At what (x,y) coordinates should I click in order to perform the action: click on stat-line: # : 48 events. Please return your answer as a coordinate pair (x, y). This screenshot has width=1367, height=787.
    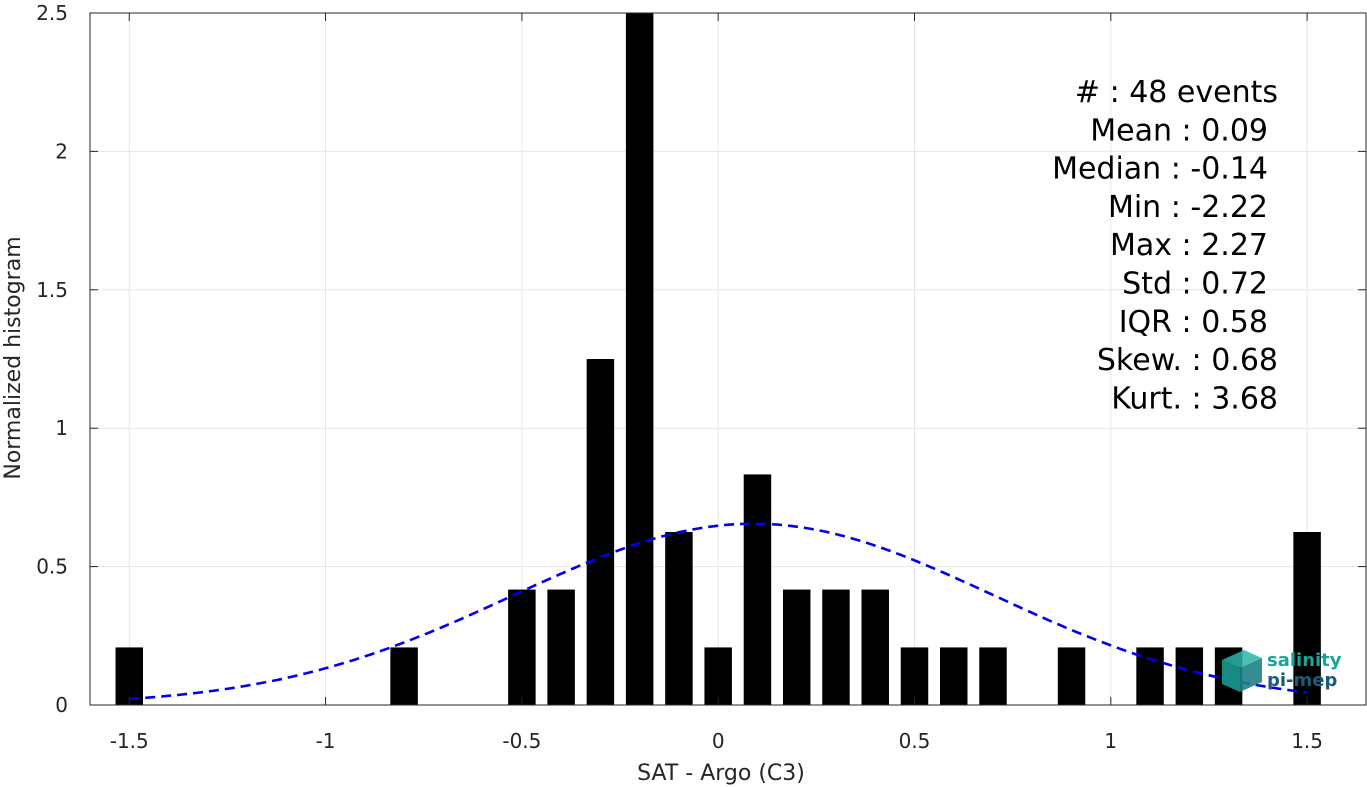
    Looking at the image, I should click on (1176, 92).